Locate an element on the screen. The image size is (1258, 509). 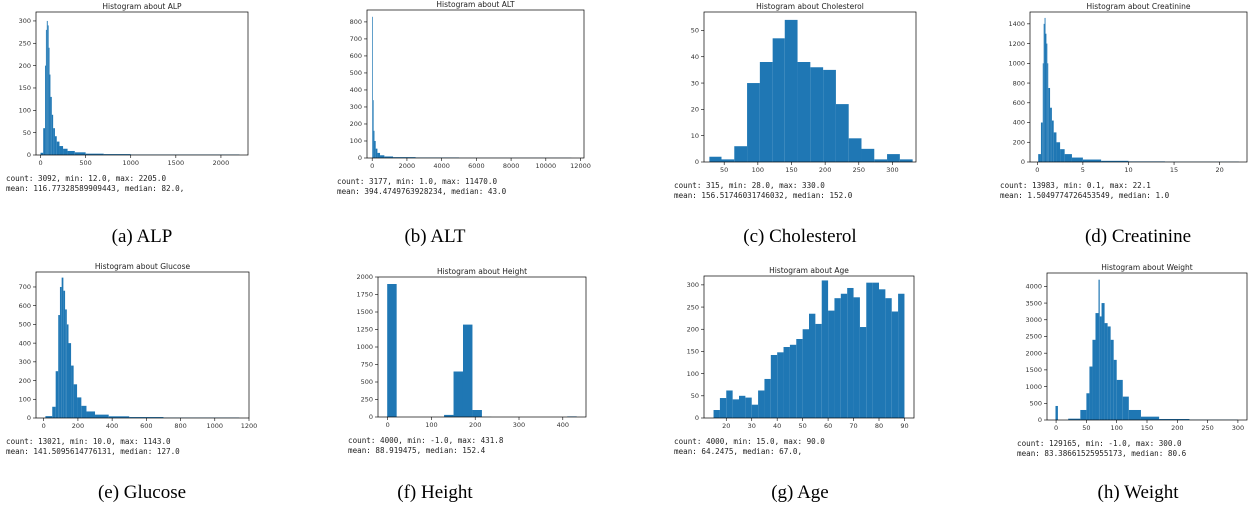
y-tick-label: 400 is located at coordinates (356, 90).